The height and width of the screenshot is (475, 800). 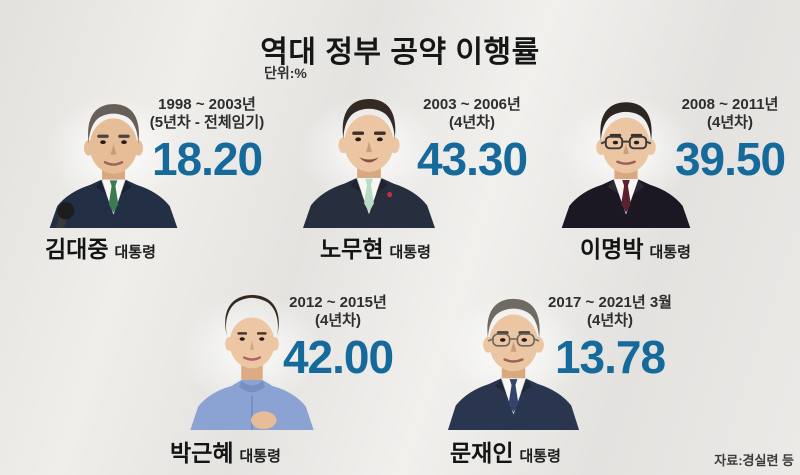 What do you see at coordinates (626, 161) in the screenshot?
I see `photo-lee-myung-bak` at bounding box center [626, 161].